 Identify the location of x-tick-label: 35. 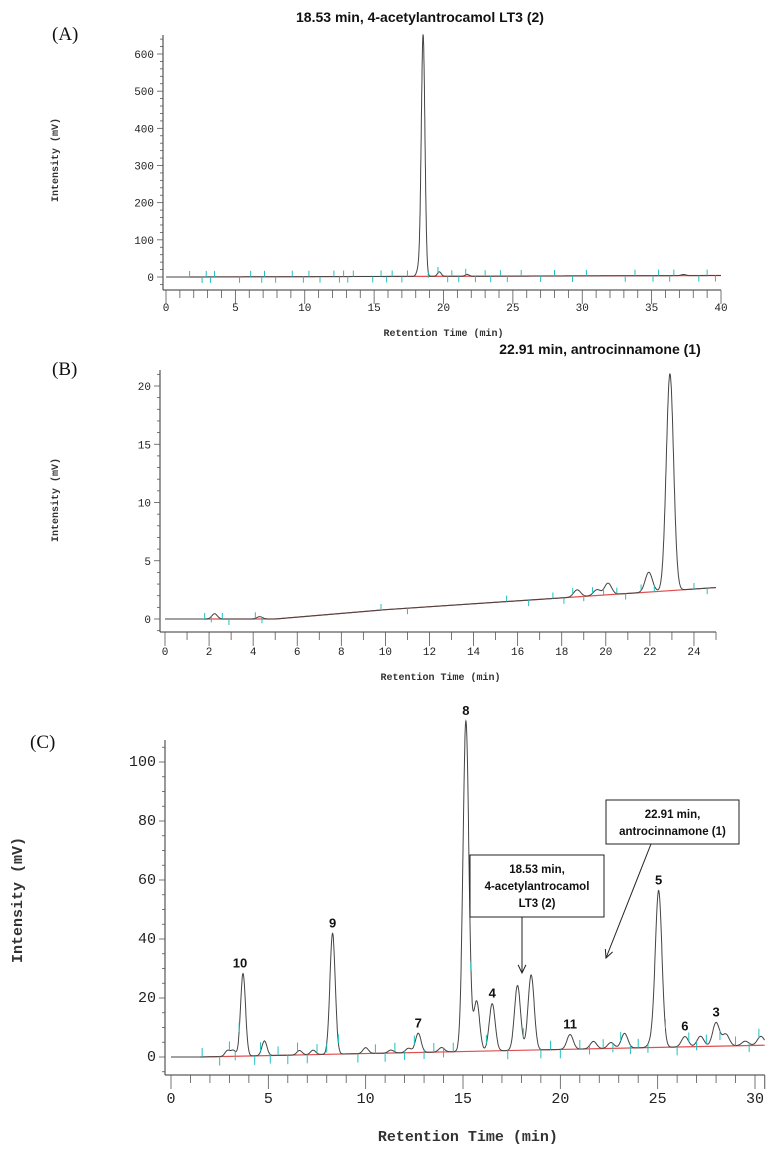
(651, 309).